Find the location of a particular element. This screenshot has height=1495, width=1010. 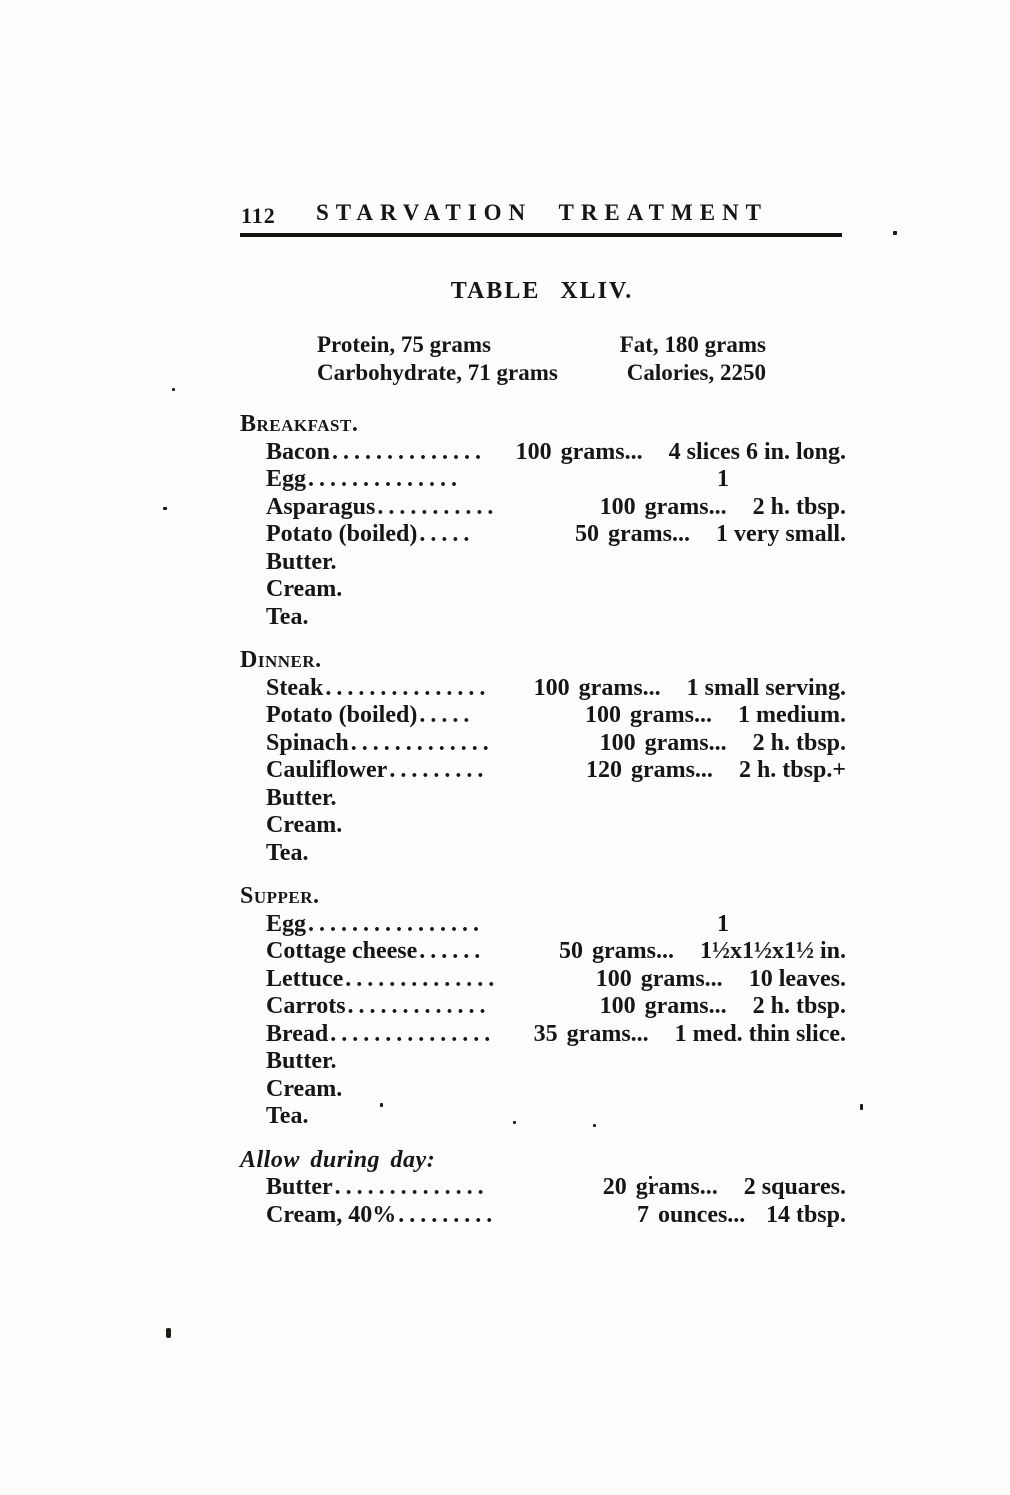

food-name: Spinach is located at coordinates (307, 742).